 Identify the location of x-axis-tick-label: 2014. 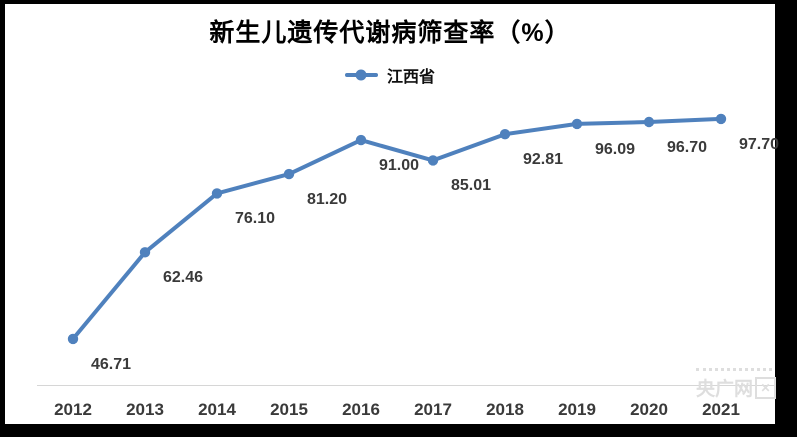
(217, 409).